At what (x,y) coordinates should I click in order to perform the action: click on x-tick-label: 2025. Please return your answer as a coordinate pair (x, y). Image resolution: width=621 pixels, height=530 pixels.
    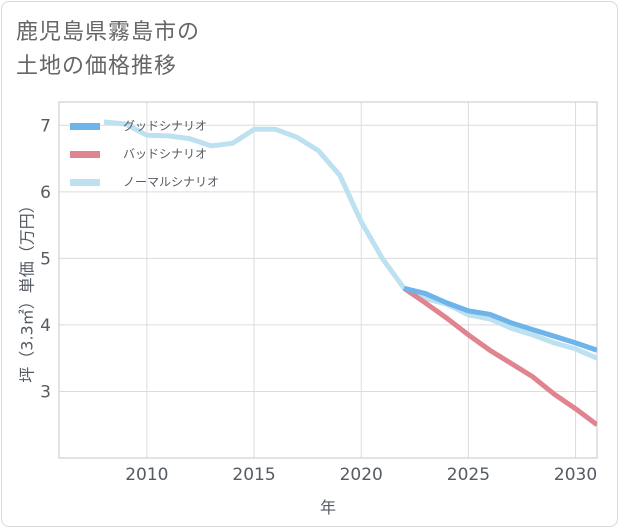
    Looking at the image, I should click on (468, 475).